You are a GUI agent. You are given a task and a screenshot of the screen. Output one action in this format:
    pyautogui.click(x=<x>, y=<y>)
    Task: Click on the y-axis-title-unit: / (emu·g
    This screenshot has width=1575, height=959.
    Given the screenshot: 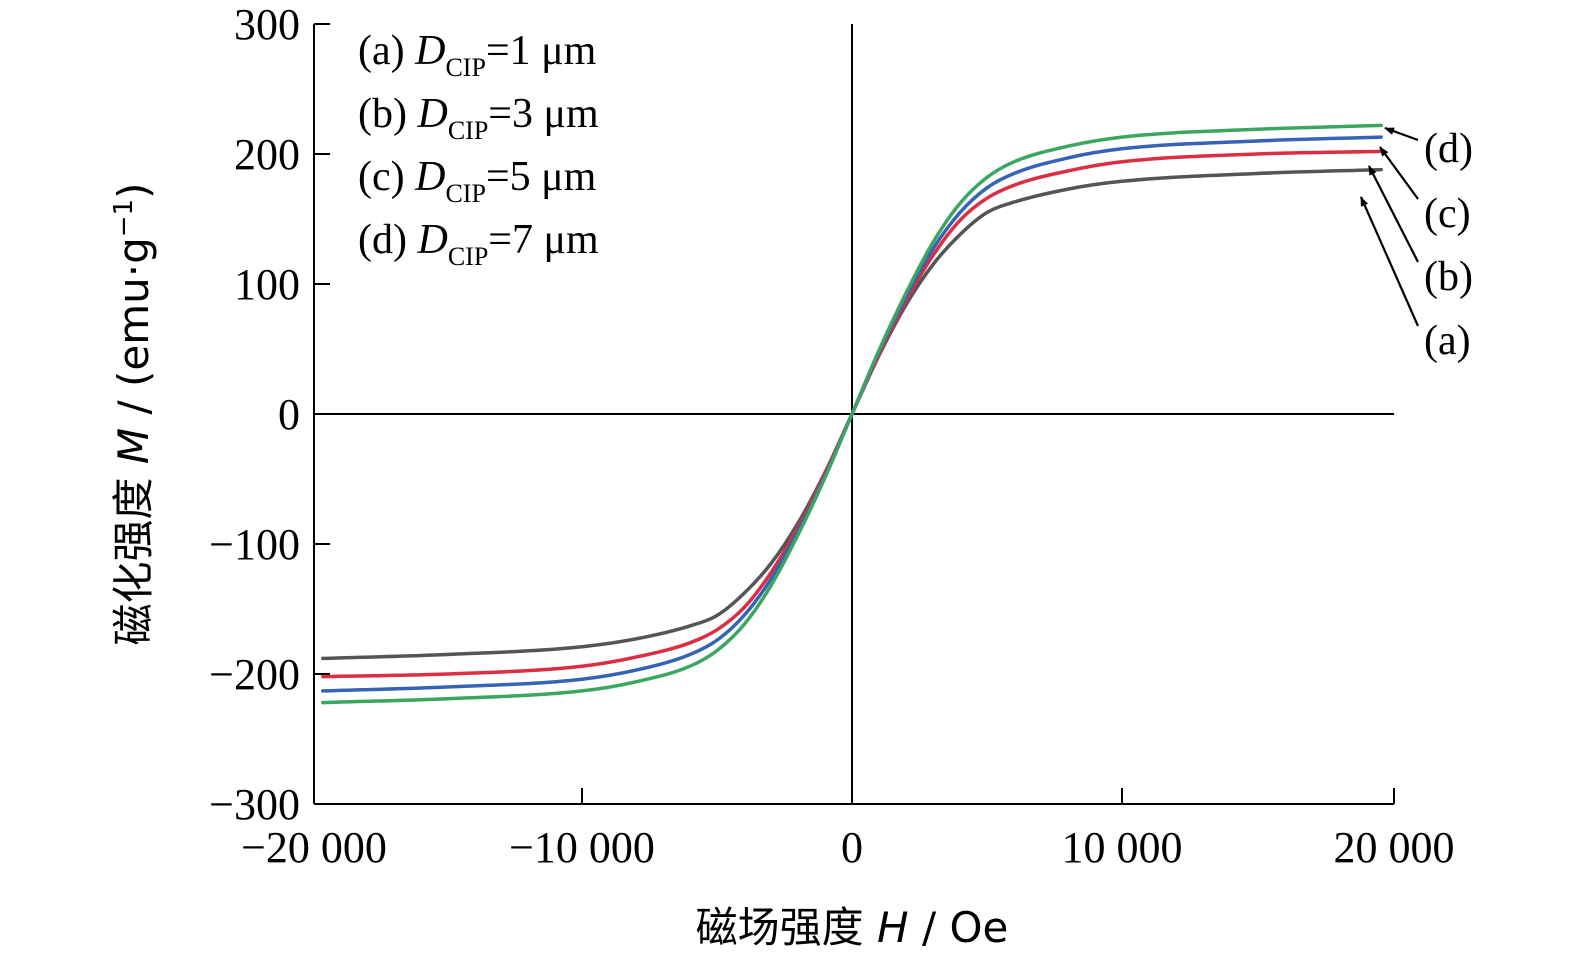 What is the action you would take?
    pyautogui.click(x=133, y=332)
    